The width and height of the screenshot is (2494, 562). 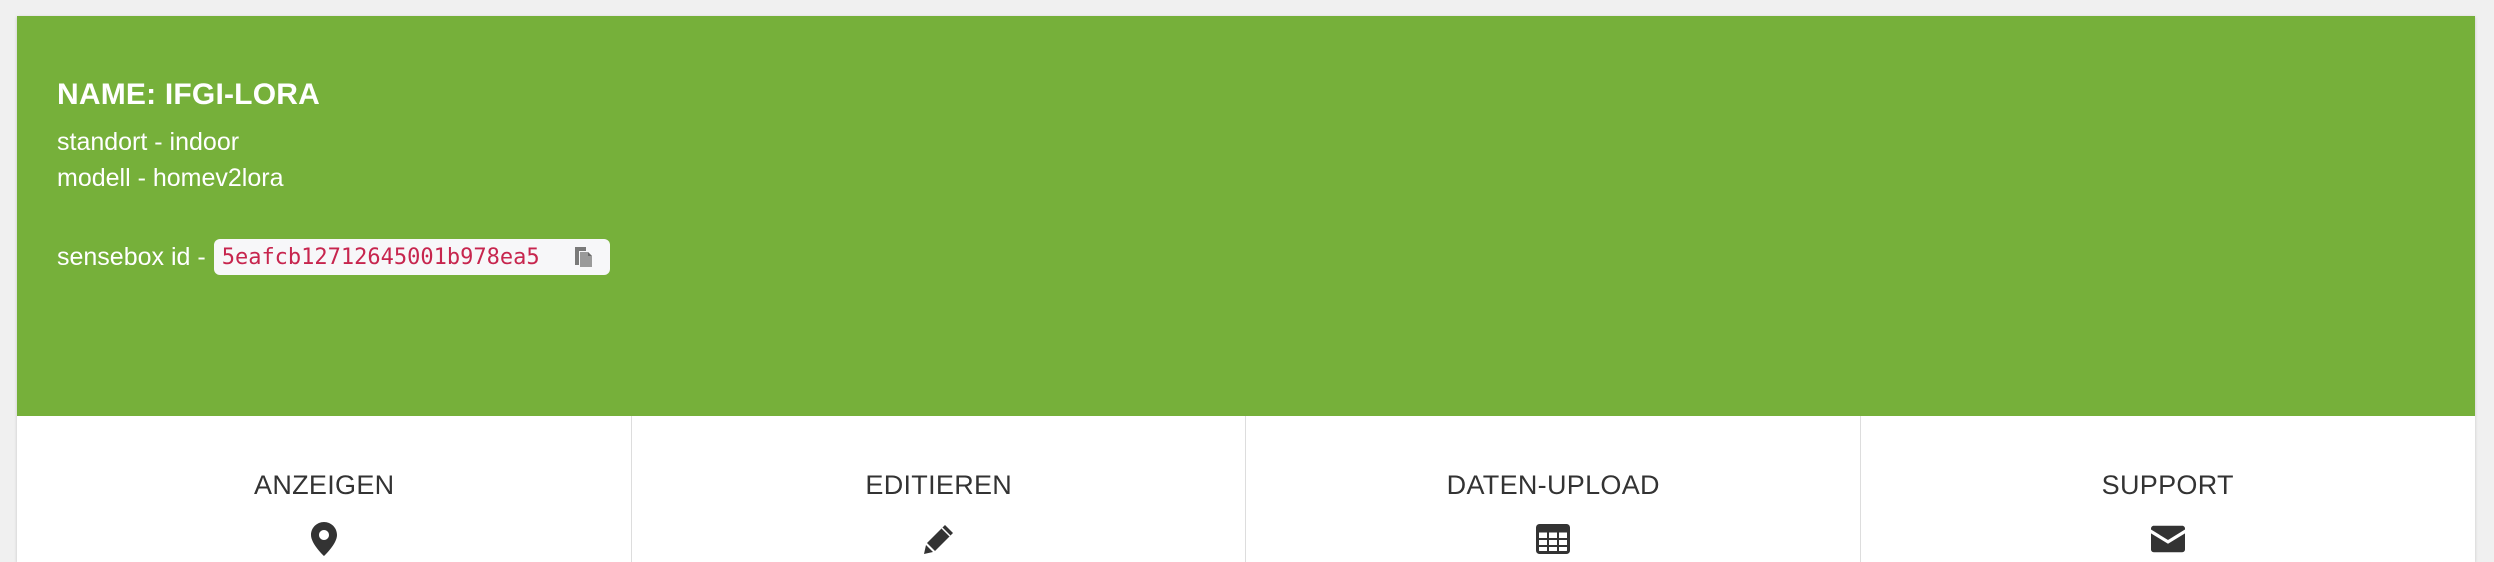 What do you see at coordinates (939, 539) in the screenshot?
I see `pencil-icon` at bounding box center [939, 539].